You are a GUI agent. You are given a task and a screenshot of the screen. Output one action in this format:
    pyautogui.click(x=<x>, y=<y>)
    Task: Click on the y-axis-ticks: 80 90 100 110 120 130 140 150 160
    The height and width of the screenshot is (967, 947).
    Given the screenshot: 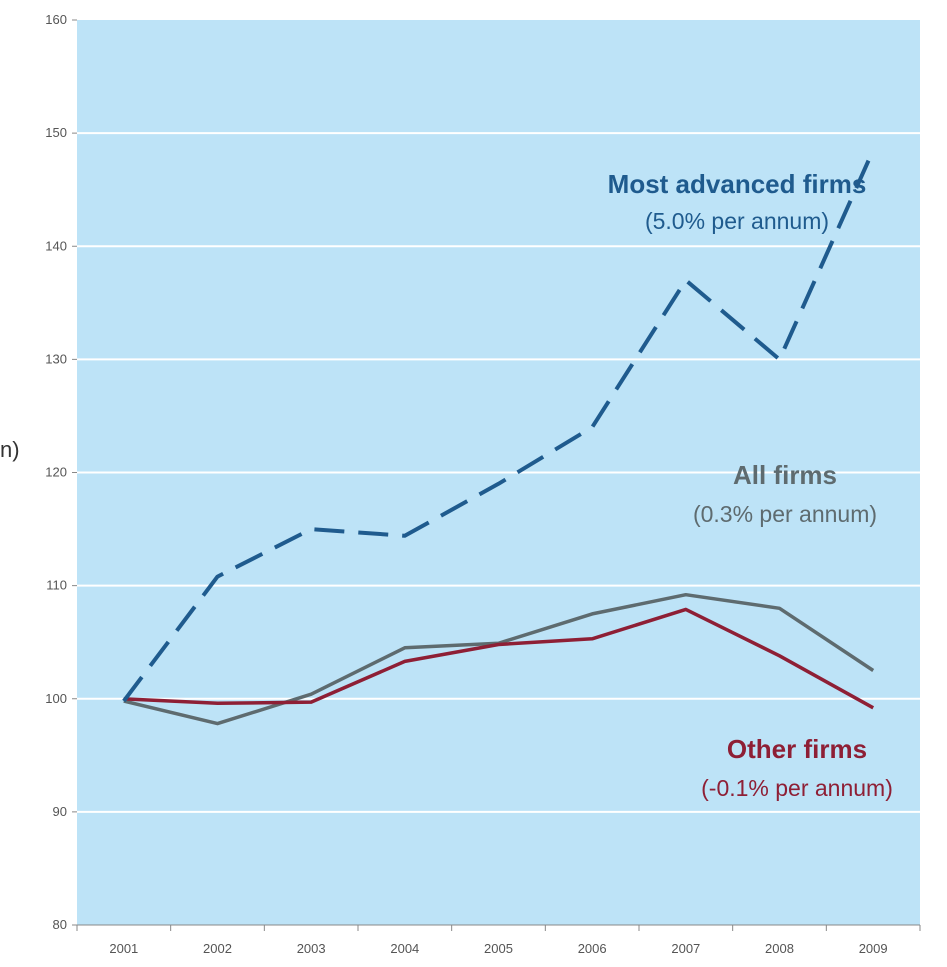 What is the action you would take?
    pyautogui.click(x=61, y=472)
    